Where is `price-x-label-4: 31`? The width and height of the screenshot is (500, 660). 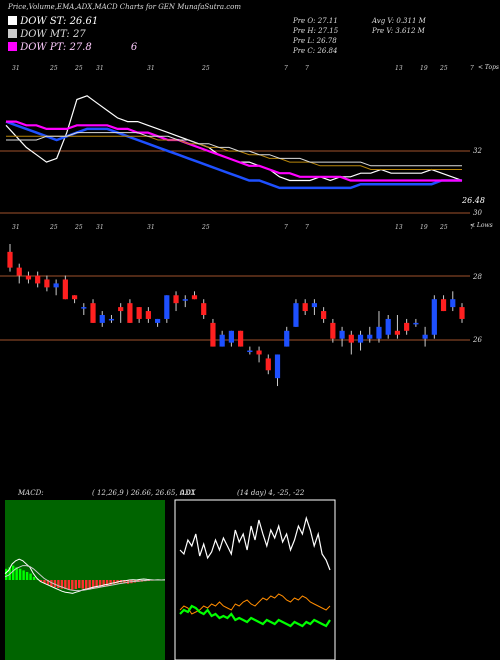 price-x-label-4: 31 is located at coordinates (151, 227).